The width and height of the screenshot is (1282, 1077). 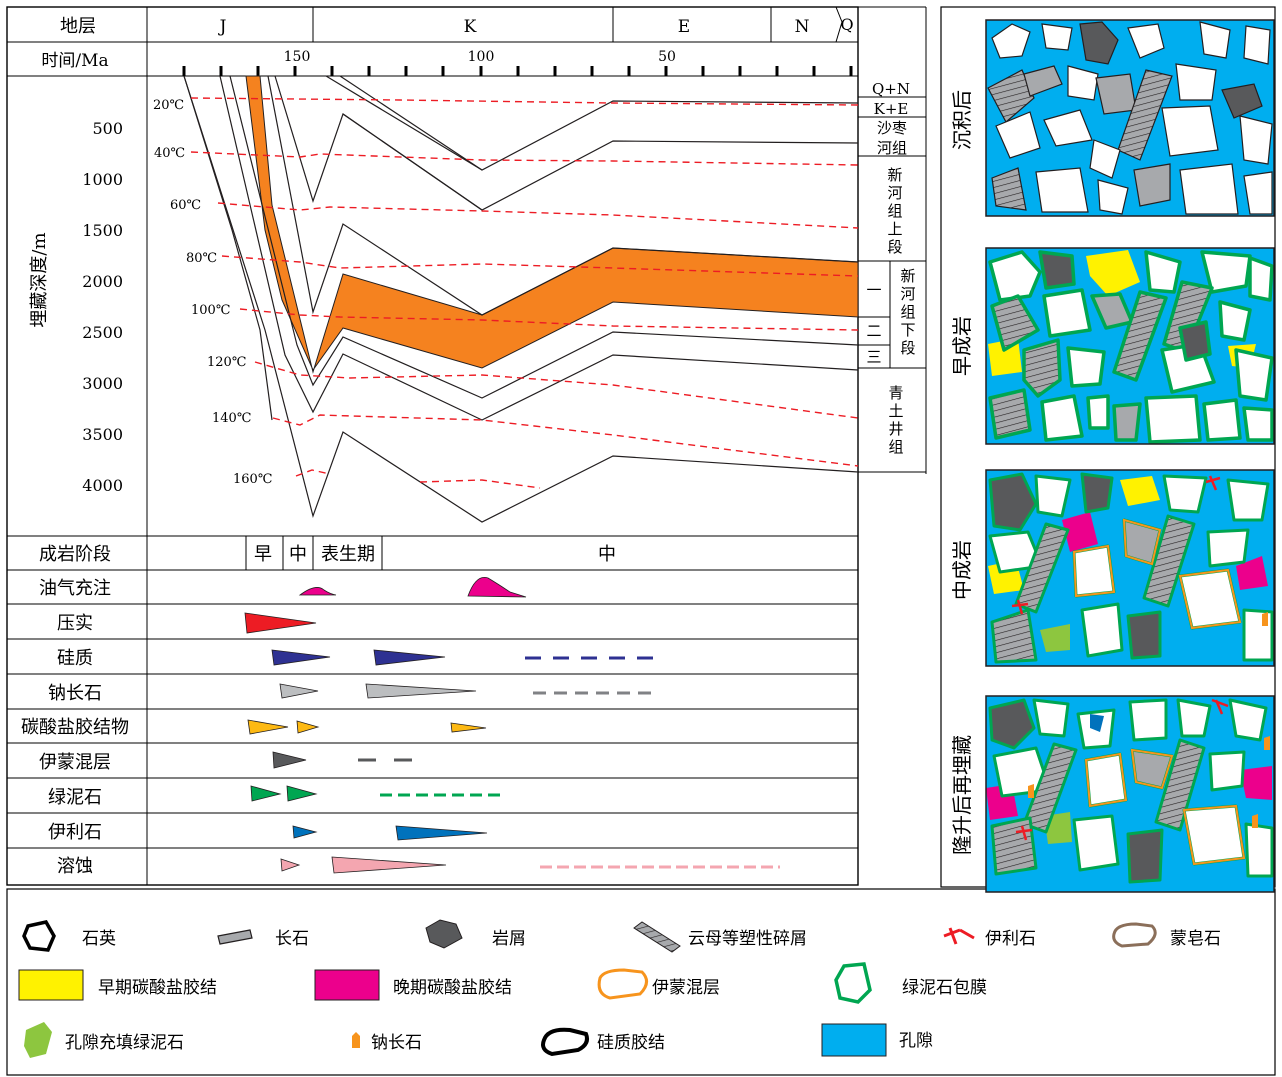 What do you see at coordinates (686, 988) in the screenshot?
I see `legend-illite-smectite: 伊蒙混层` at bounding box center [686, 988].